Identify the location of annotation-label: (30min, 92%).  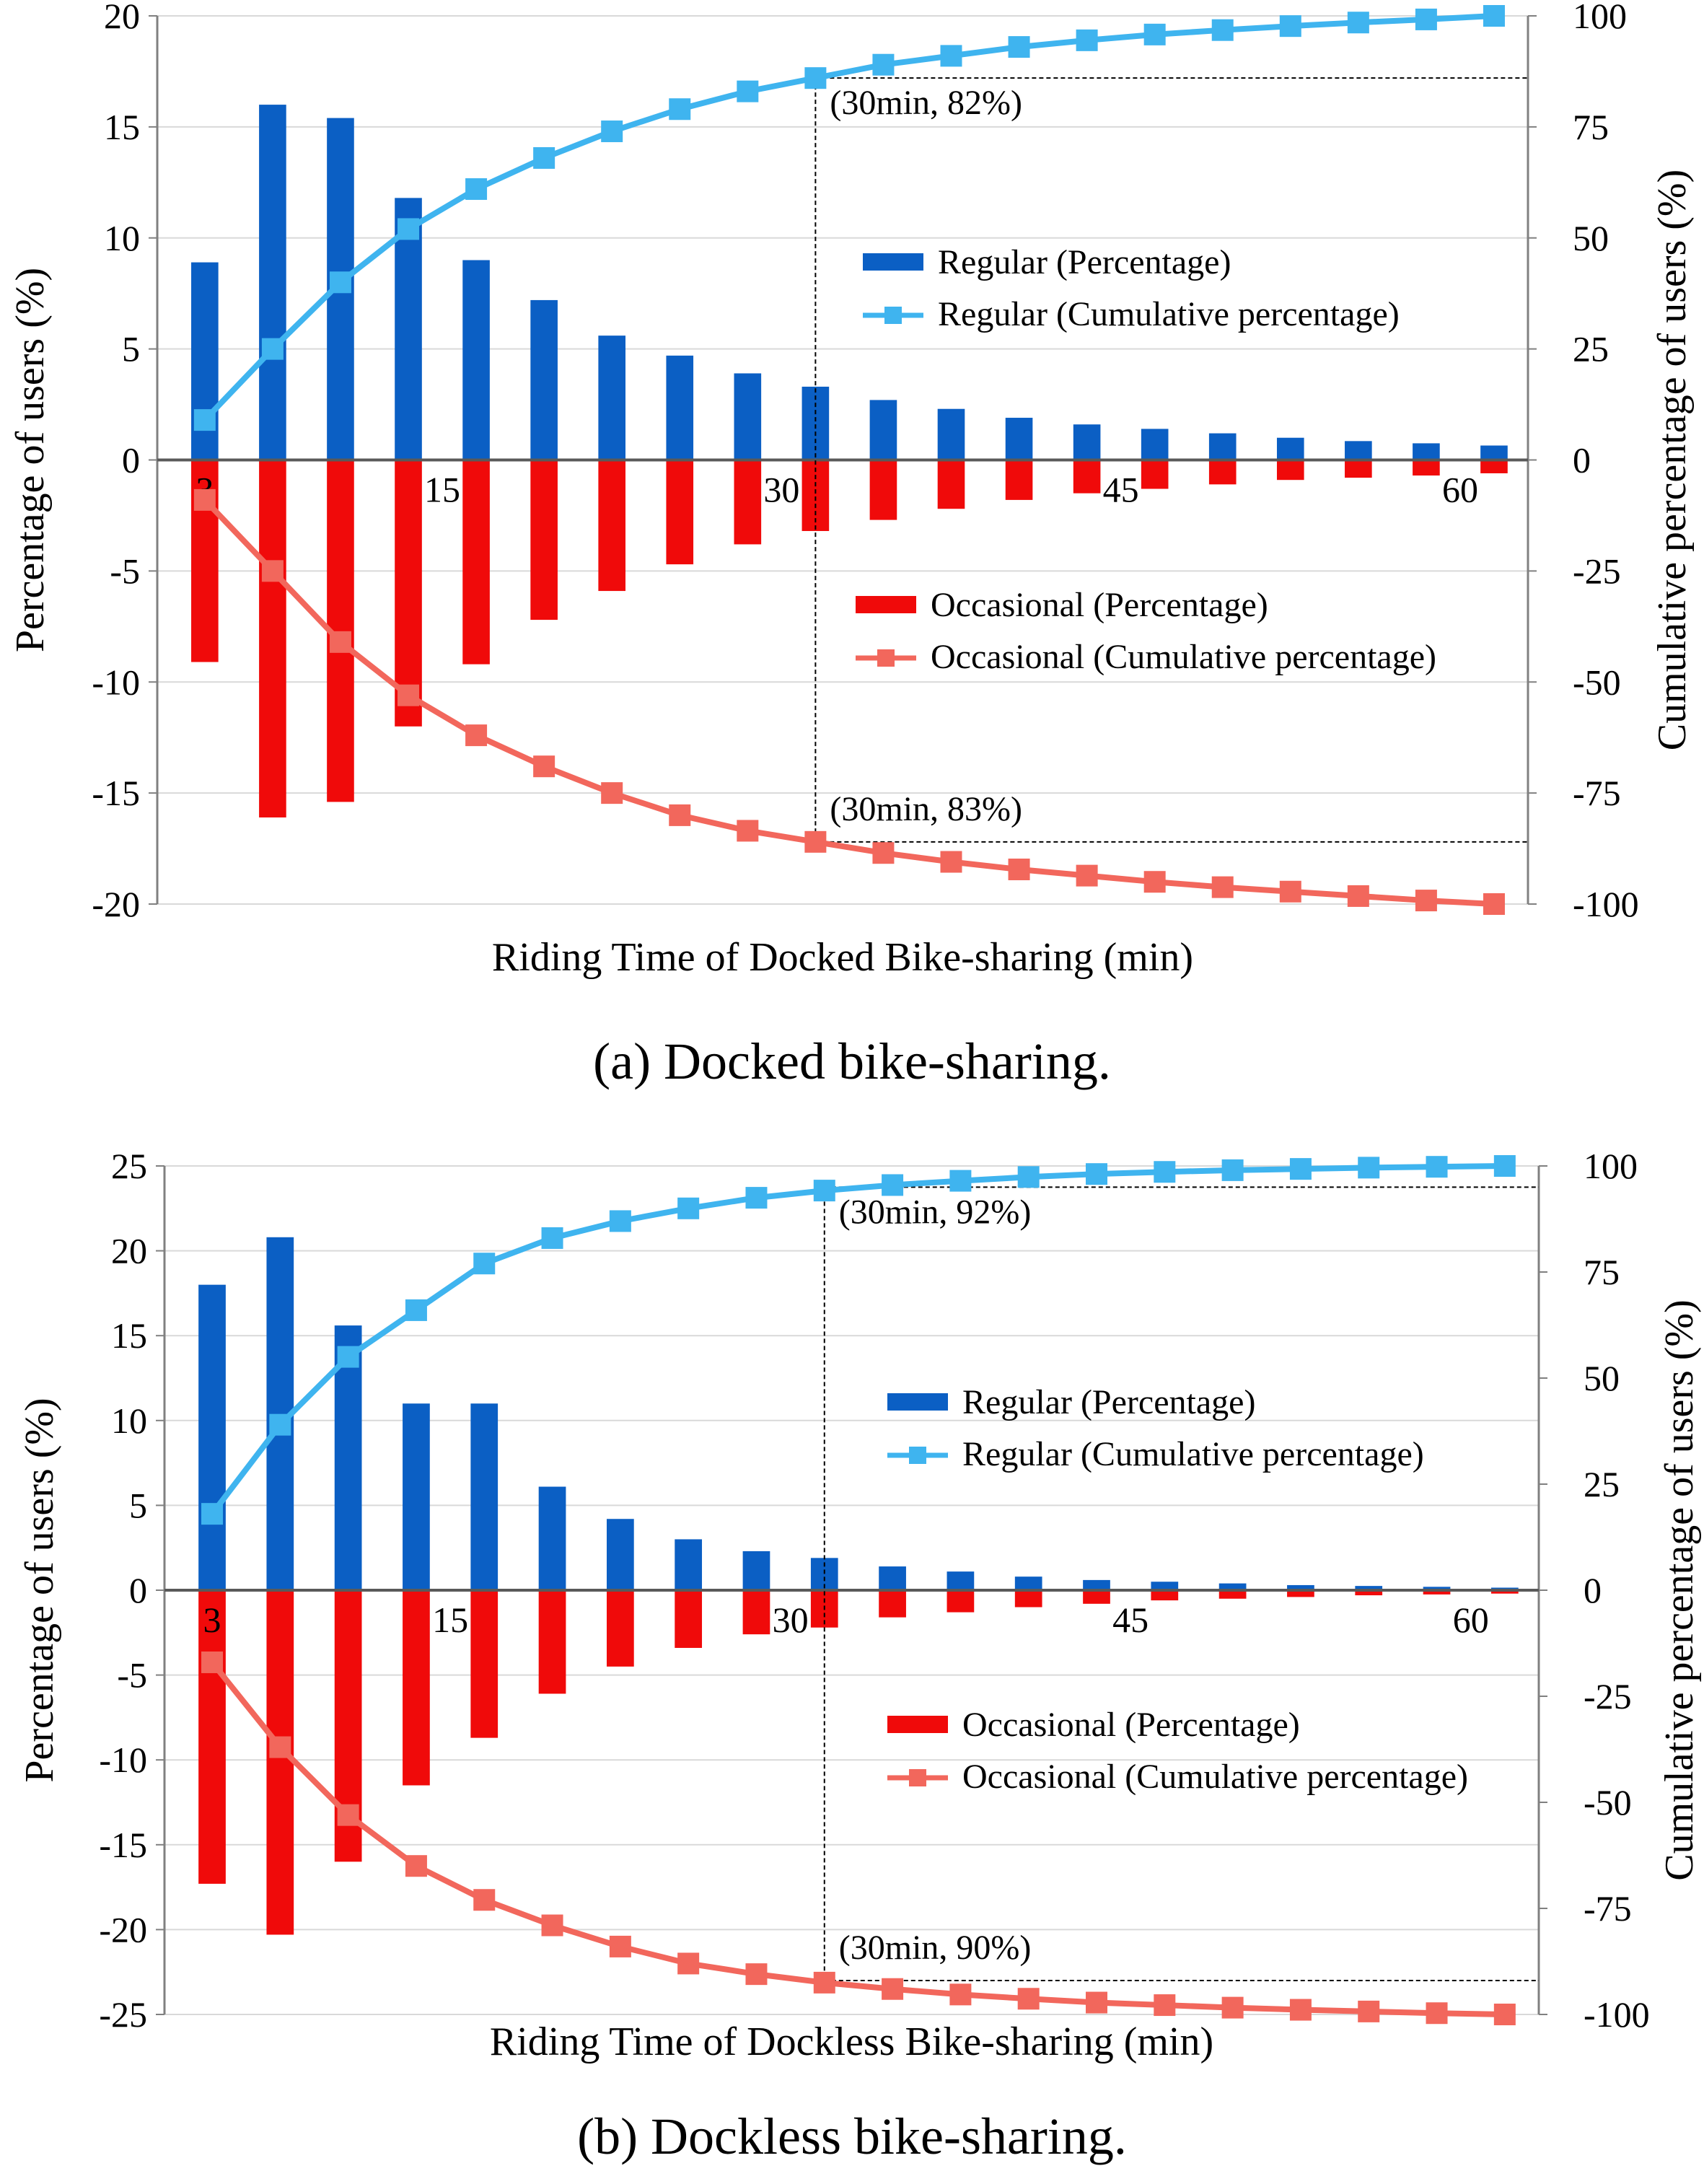
(935, 1212).